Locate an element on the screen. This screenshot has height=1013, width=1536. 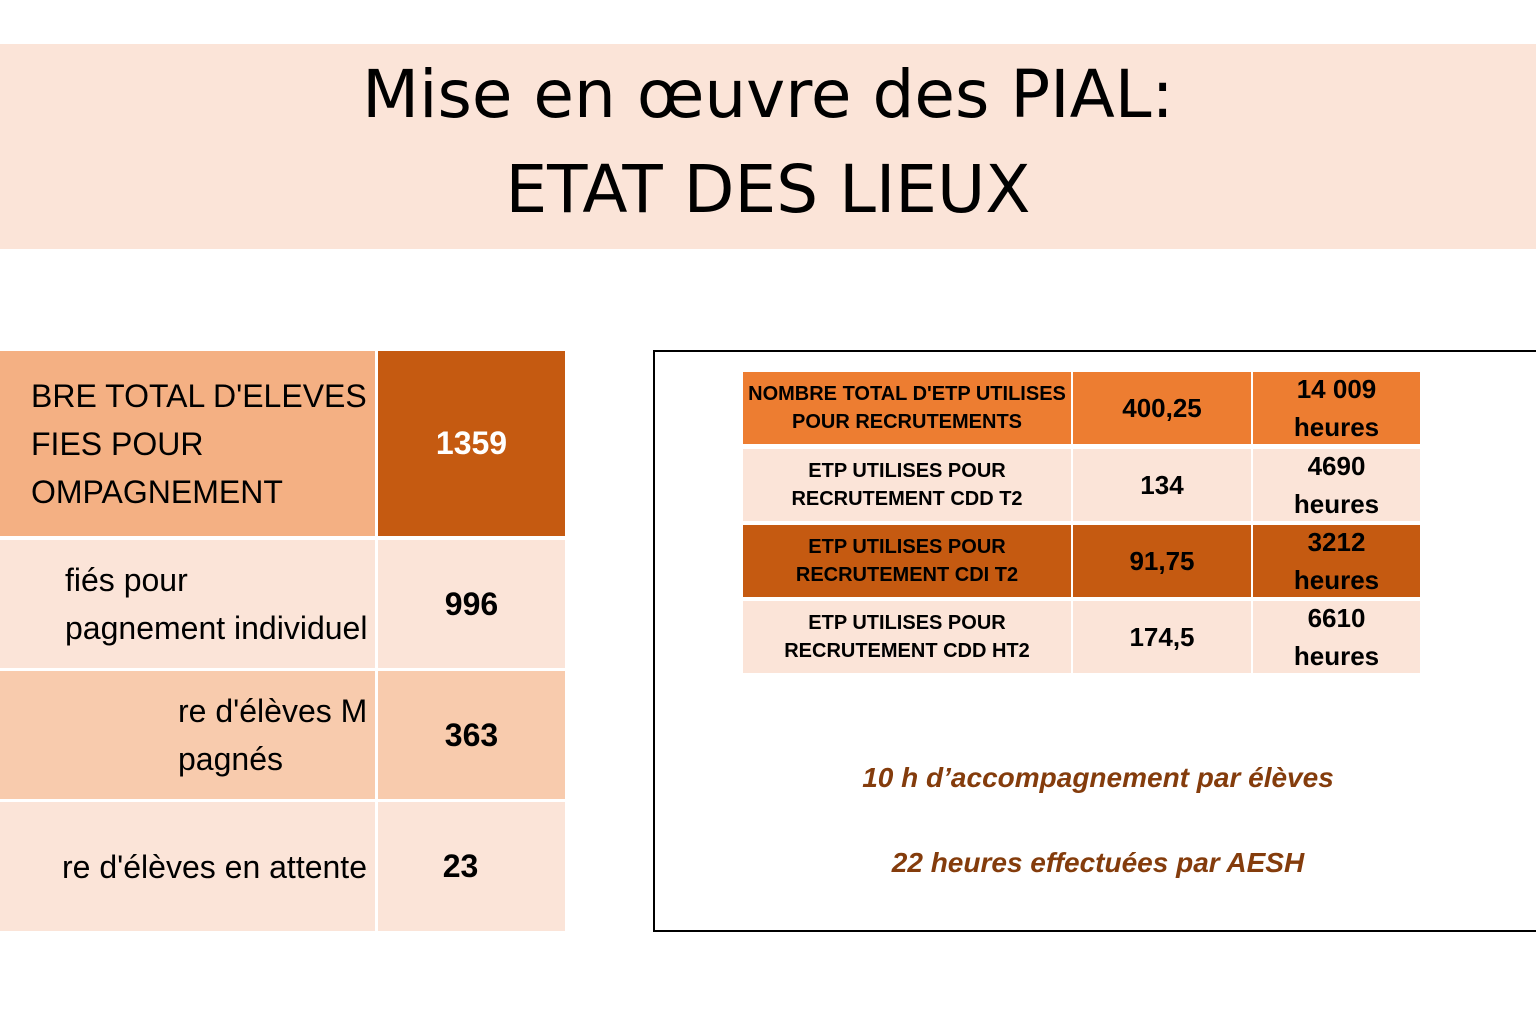
etp-label: ETP UTILISES POUR RECRUTEMENT CDD HT2 is located at coordinates (907, 637).